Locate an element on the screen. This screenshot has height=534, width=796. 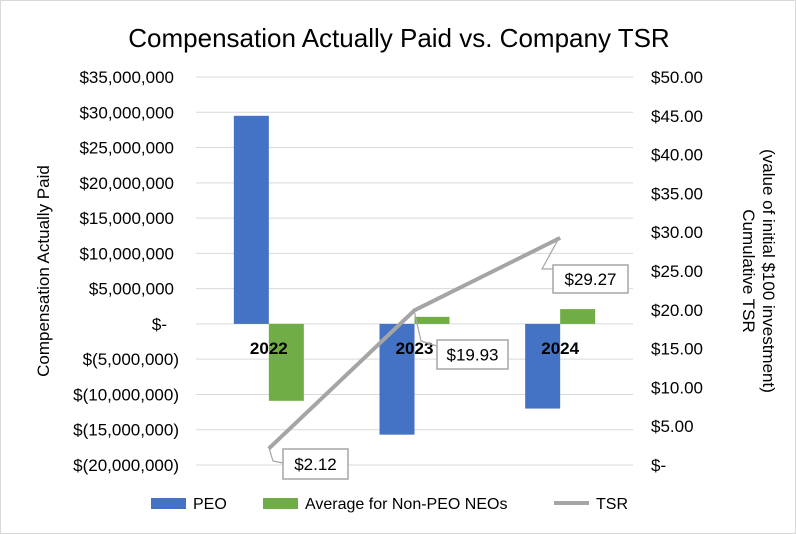
bar-non-peo-2023 is located at coordinates (432, 320).